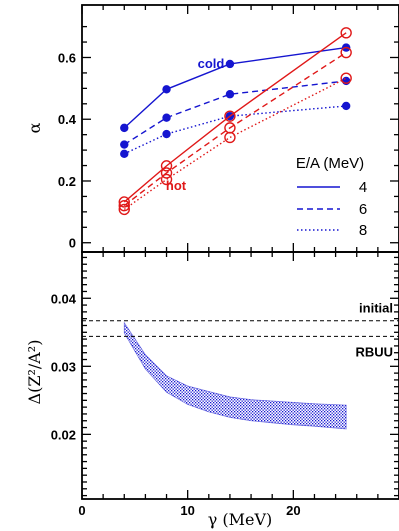 The height and width of the screenshot is (531, 399). Describe the element at coordinates (330, 163) in the screenshot. I see `legend-title: E/A (MeV)` at that location.